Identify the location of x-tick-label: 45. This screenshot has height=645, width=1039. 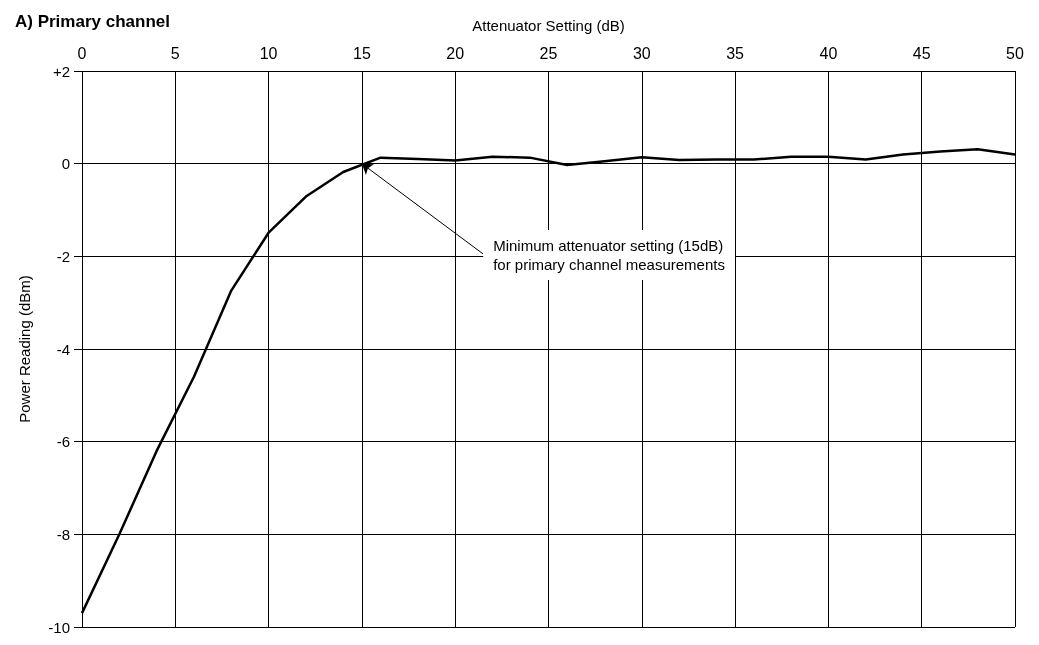
(921, 53).